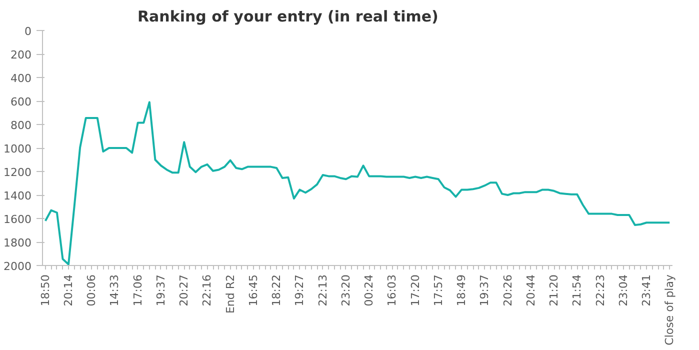 The width and height of the screenshot is (699, 350). What do you see at coordinates (531, 290) in the screenshot?
I see `x-tick-label: 20:44` at bounding box center [531, 290].